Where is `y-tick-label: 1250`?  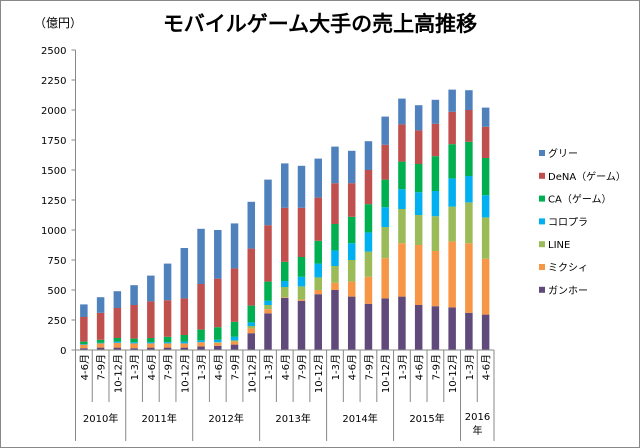 y-tick-label: 1250 is located at coordinates (53, 201).